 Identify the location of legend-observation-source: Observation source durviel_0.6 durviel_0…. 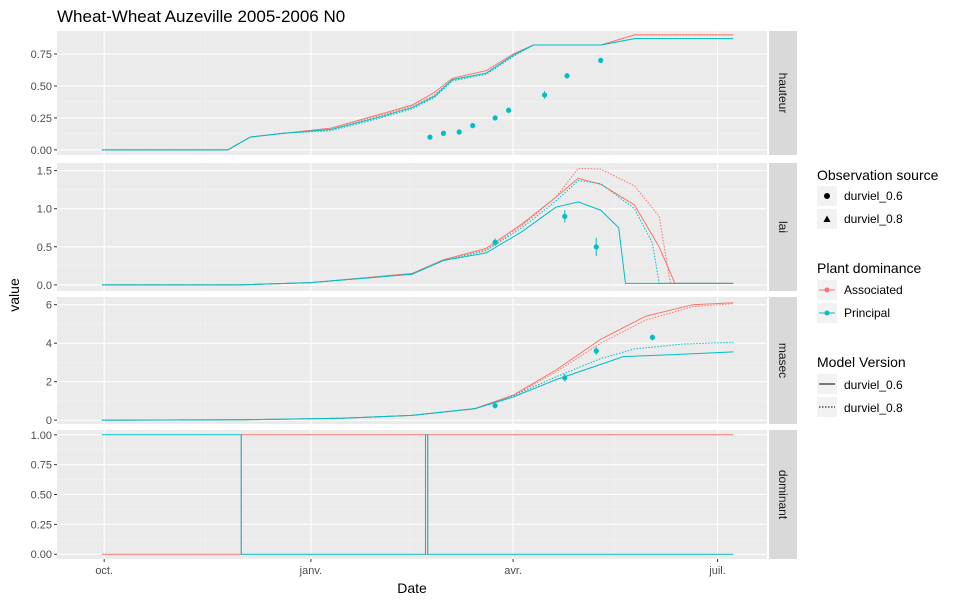
(878, 198).